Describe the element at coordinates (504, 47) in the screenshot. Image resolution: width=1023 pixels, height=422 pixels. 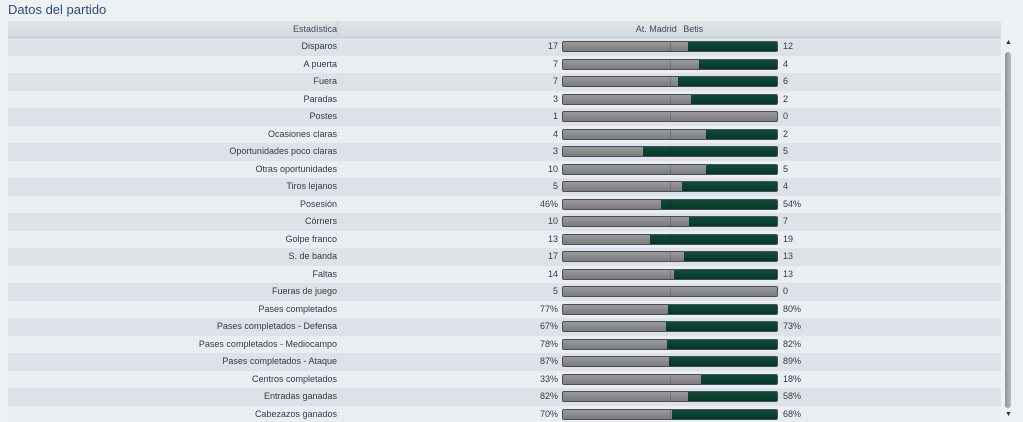
I see `stat-row: Disparos 17 12` at that location.